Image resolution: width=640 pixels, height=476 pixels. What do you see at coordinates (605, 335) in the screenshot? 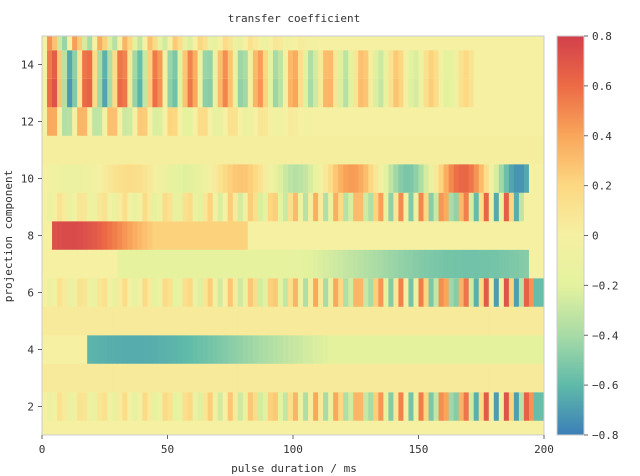
I see `colorbar-tick-label: −0.4` at bounding box center [605, 335].